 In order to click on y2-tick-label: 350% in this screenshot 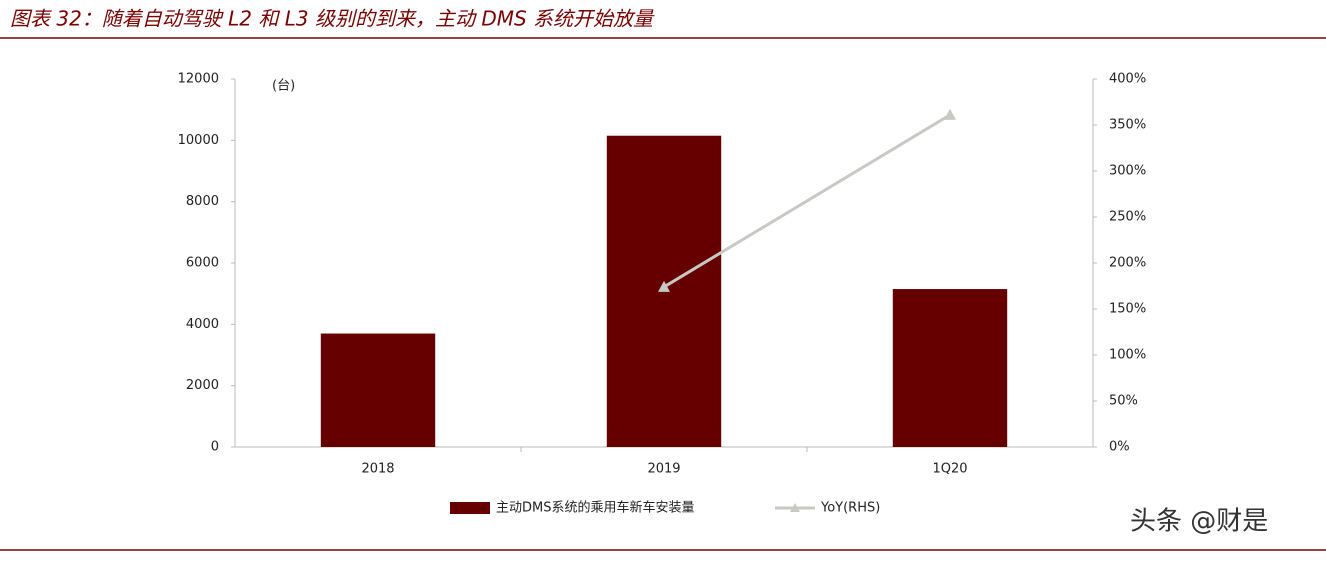, I will do `click(1127, 125)`.